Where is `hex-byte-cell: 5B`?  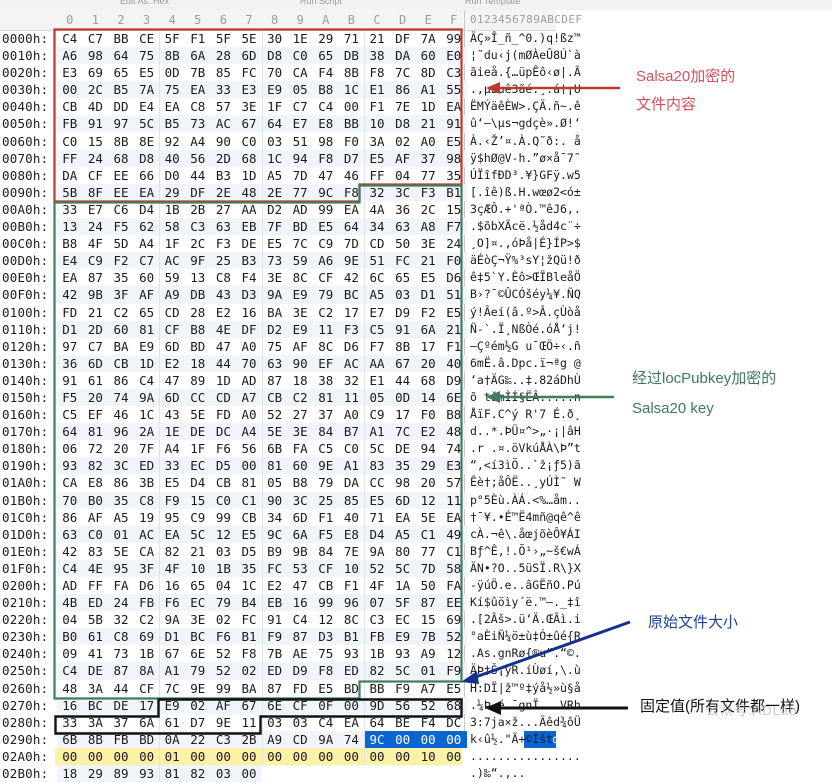 hex-byte-cell: 5B is located at coordinates (95, 620).